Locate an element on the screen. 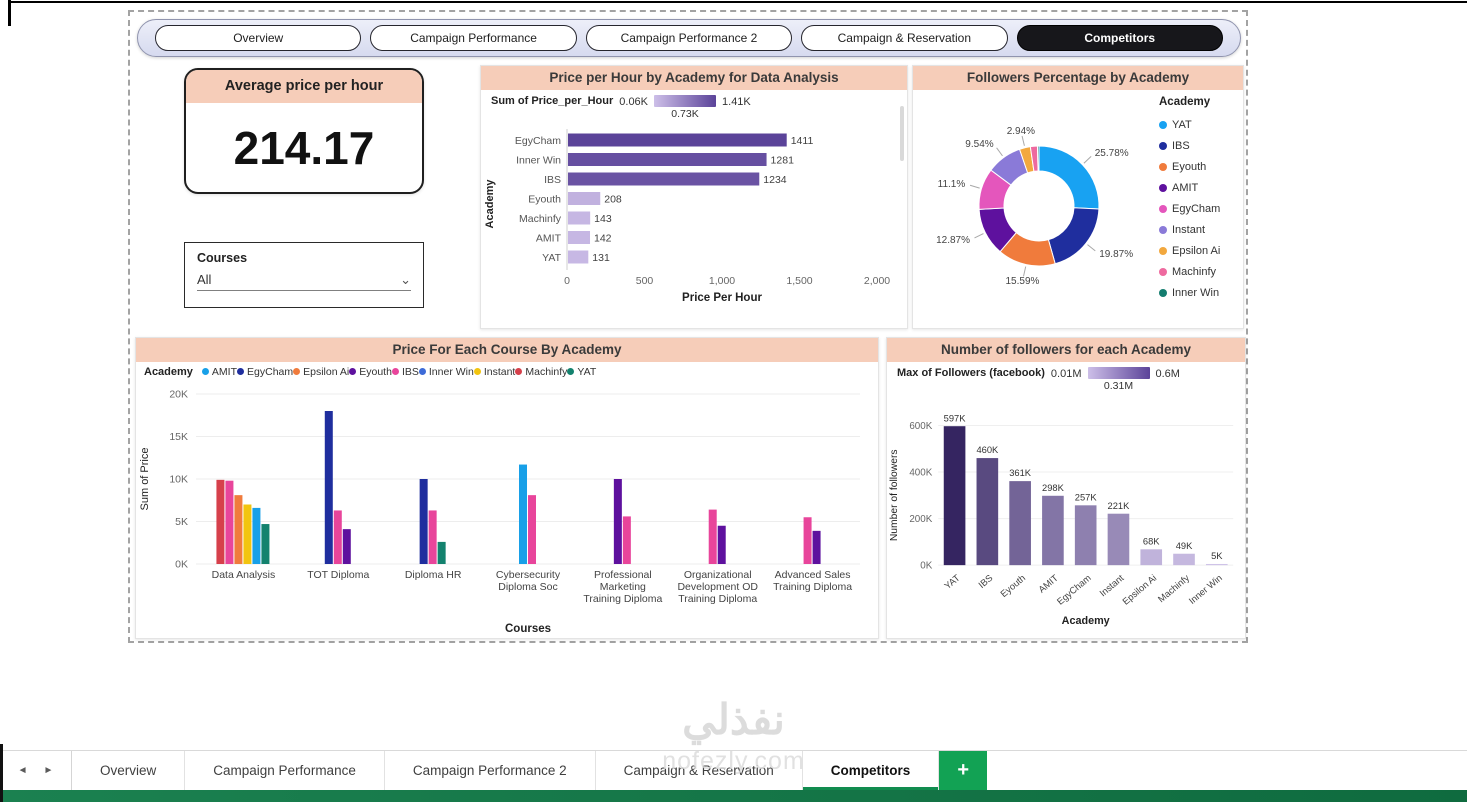 Image resolution: width=1467 pixels, height=802 pixels. svg-text: YAT is located at coordinates (551, 258).